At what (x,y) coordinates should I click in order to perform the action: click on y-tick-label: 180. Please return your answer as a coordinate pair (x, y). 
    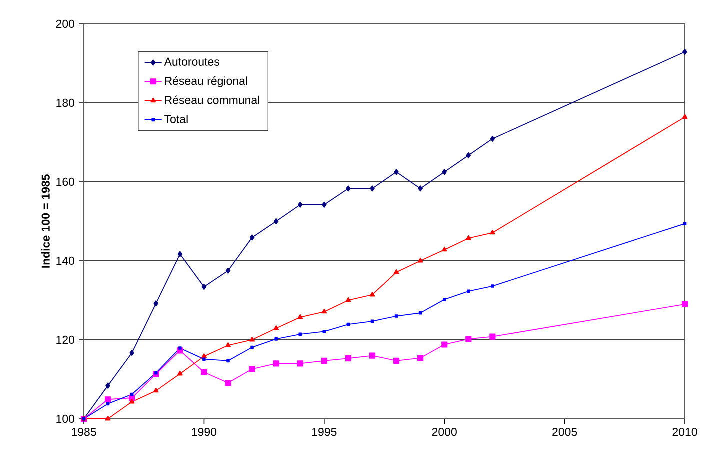
    Looking at the image, I should click on (65, 103).